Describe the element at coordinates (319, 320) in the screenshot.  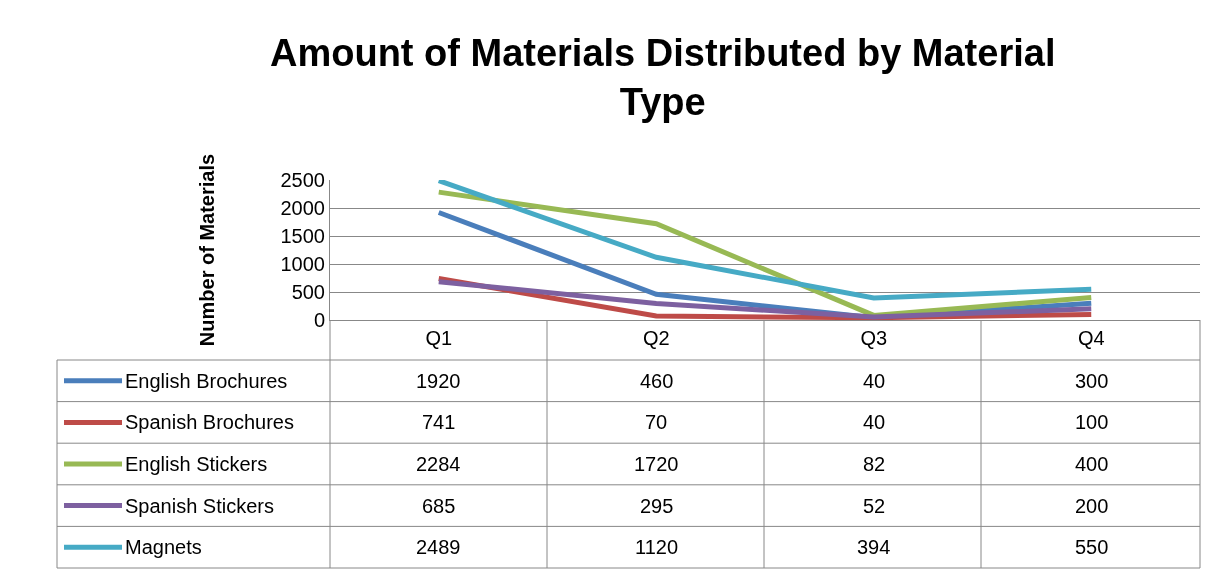
I see `y-tick-label: 0` at that location.